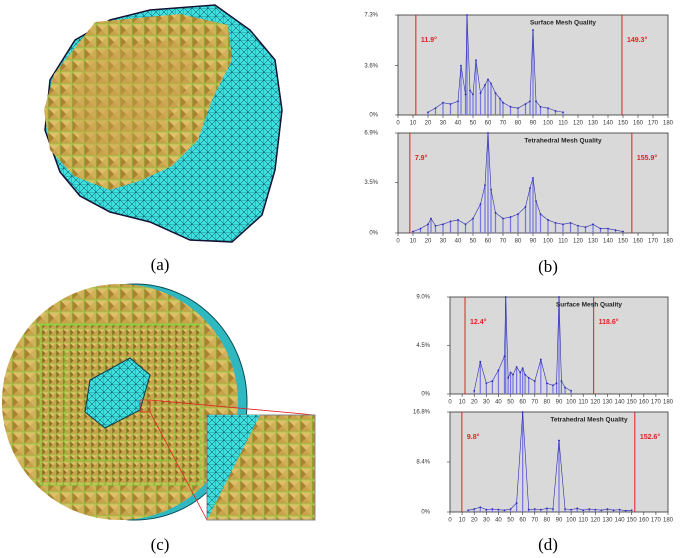 This screenshot has width=682, height=558. I want to click on caption: (a), so click(160, 264).